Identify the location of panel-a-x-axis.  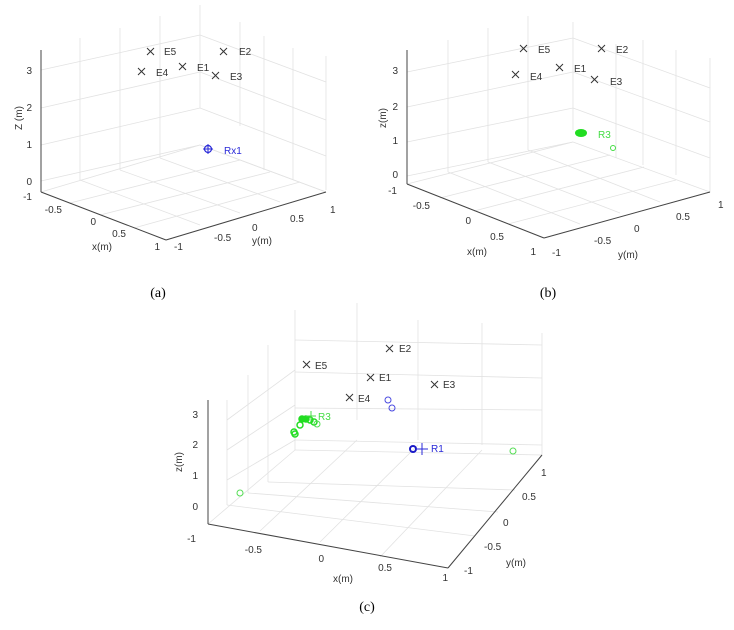
(103, 216).